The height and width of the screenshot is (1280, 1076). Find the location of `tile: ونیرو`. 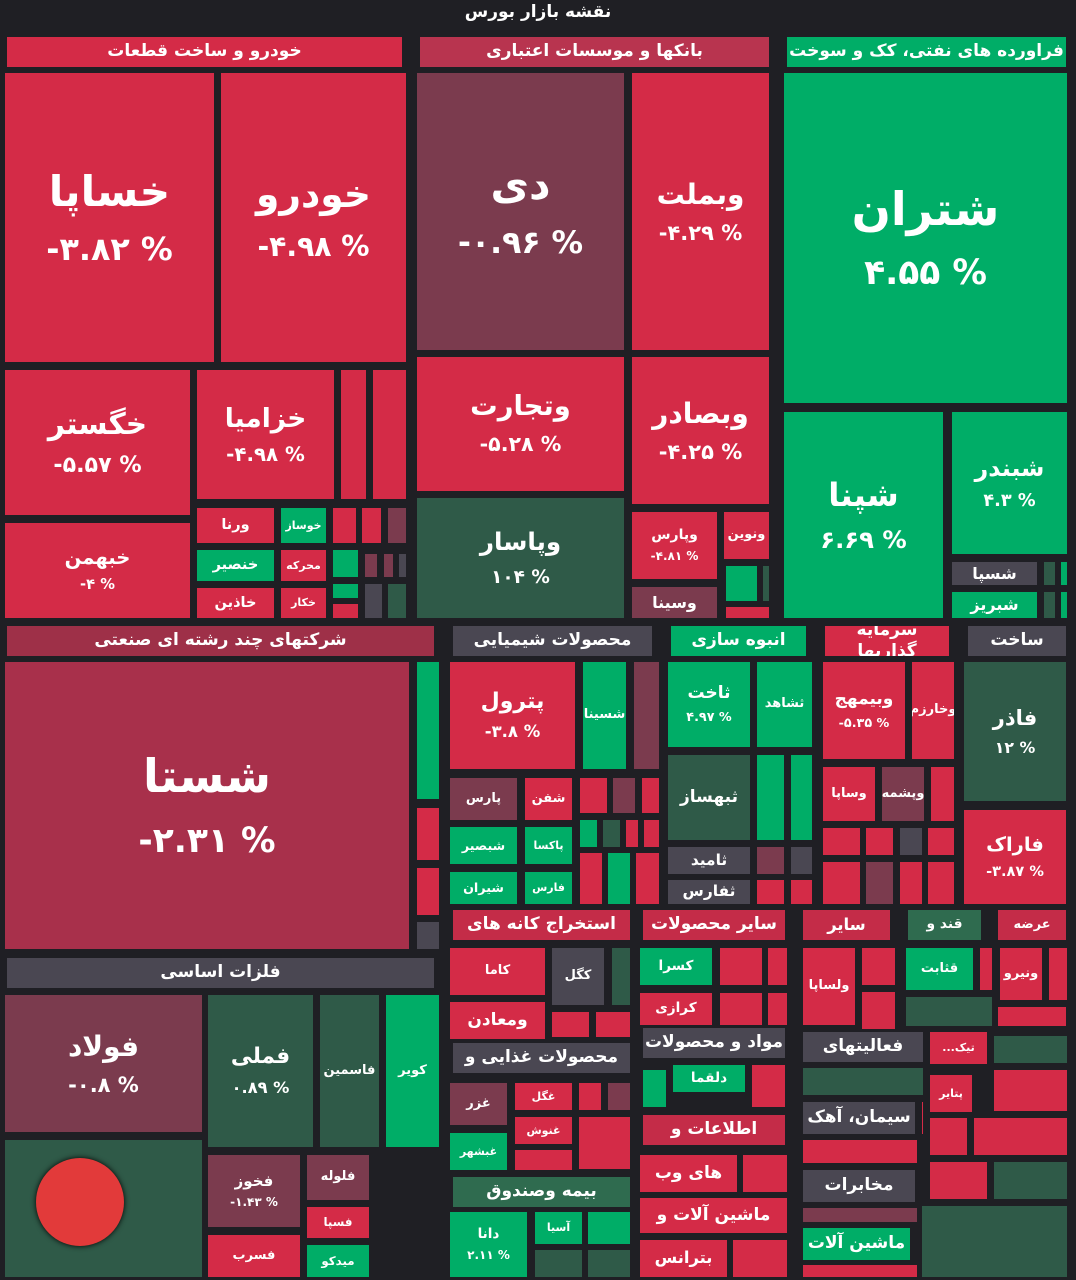

tile: ونیرو is located at coordinates (1021, 974).